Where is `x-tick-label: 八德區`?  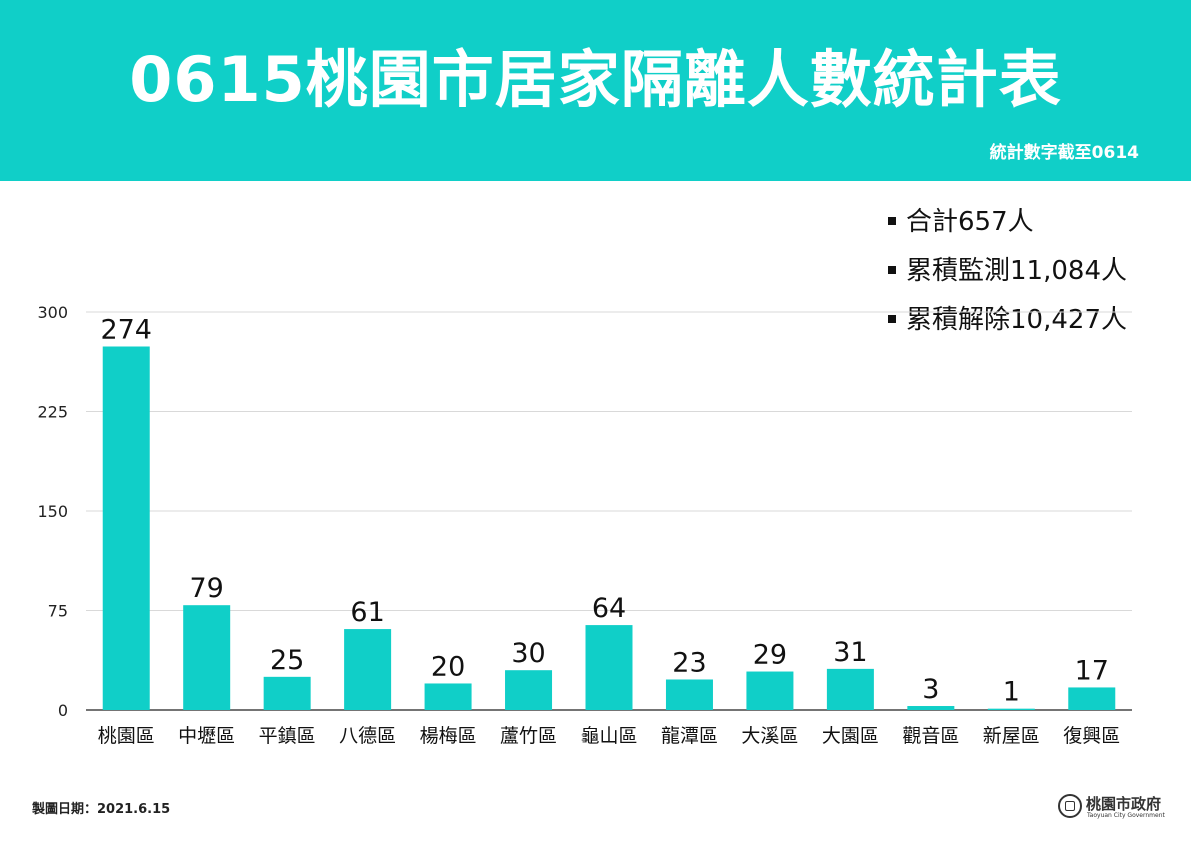 x-tick-label: 八德區 is located at coordinates (367, 736).